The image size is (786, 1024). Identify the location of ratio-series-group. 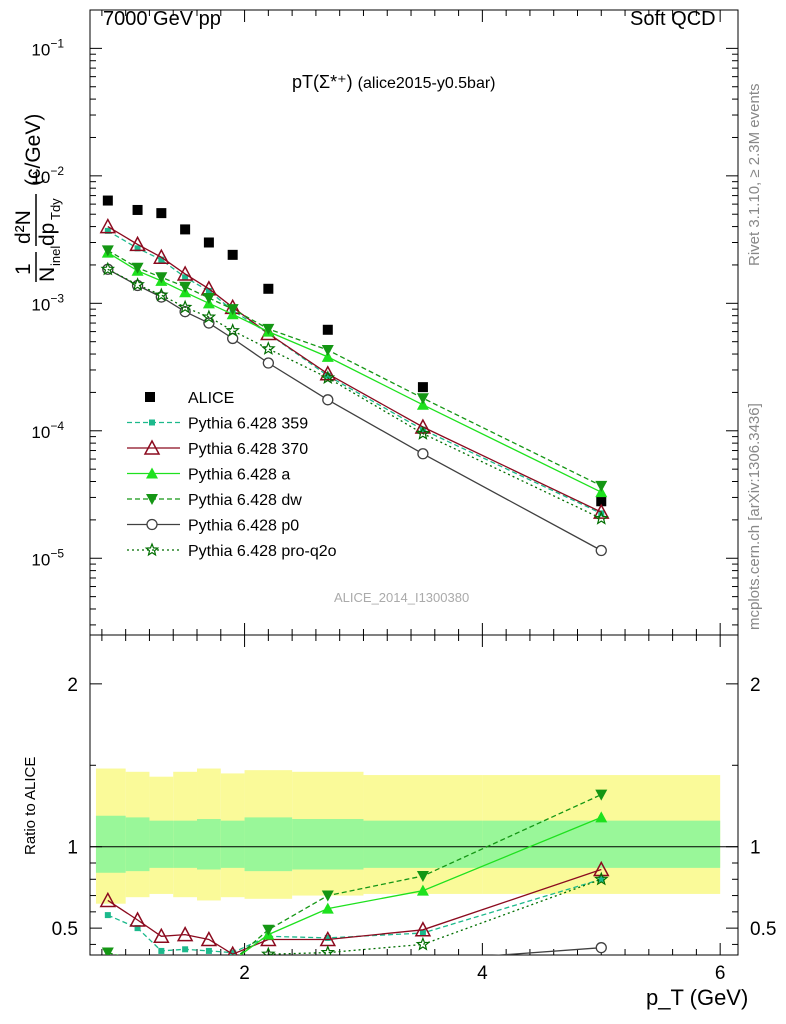
(354, 872).